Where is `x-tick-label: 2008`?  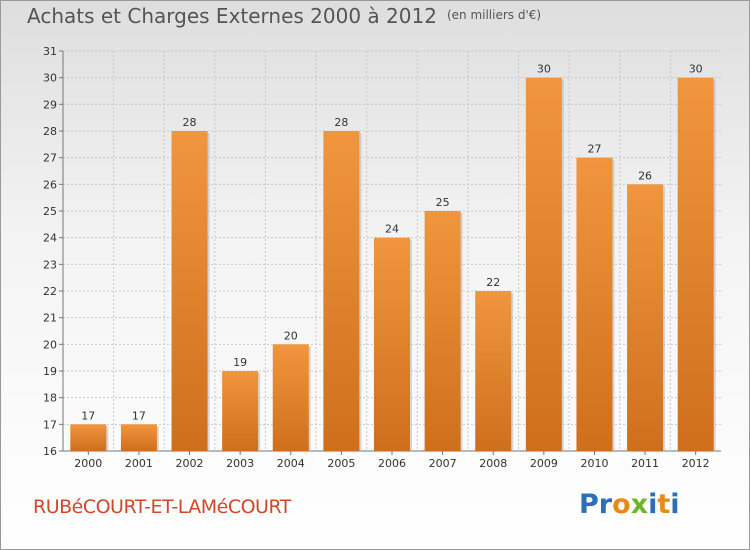 x-tick-label: 2008 is located at coordinates (493, 463).